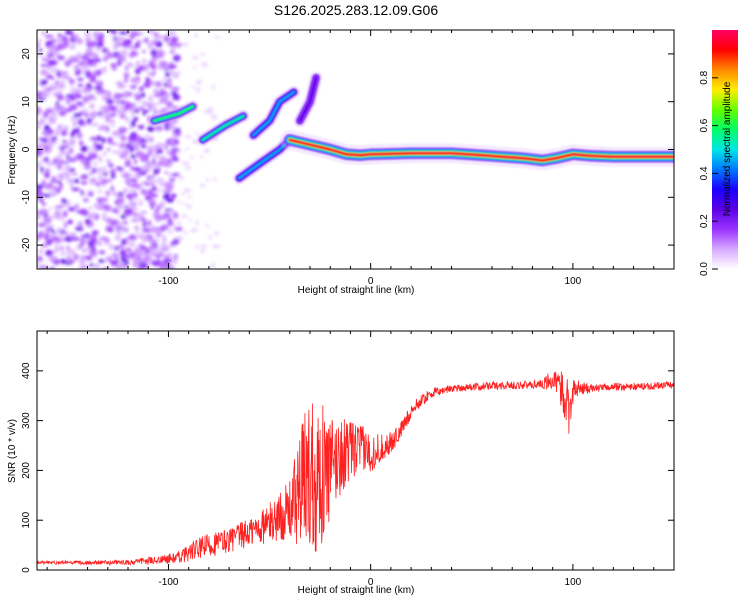 This screenshot has height=600, width=750. I want to click on x-tick-label: 0, so click(371, 281).